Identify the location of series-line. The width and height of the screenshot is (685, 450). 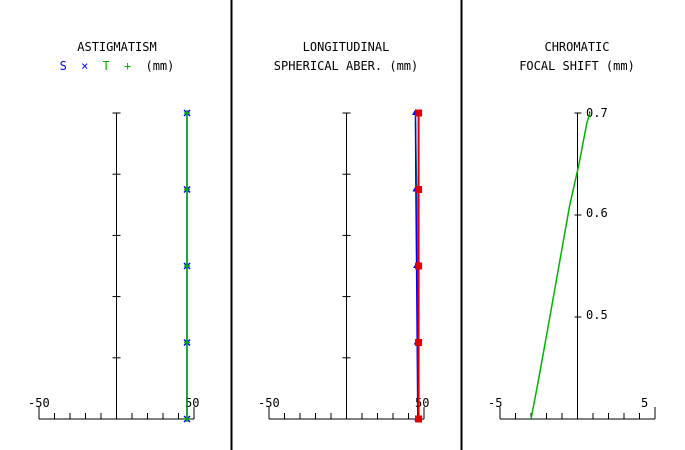
(560, 266).